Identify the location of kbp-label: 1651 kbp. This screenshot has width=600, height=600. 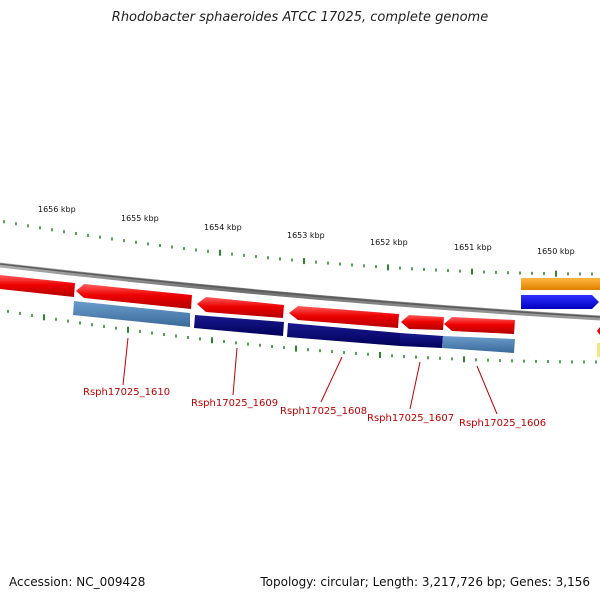
(473, 247).